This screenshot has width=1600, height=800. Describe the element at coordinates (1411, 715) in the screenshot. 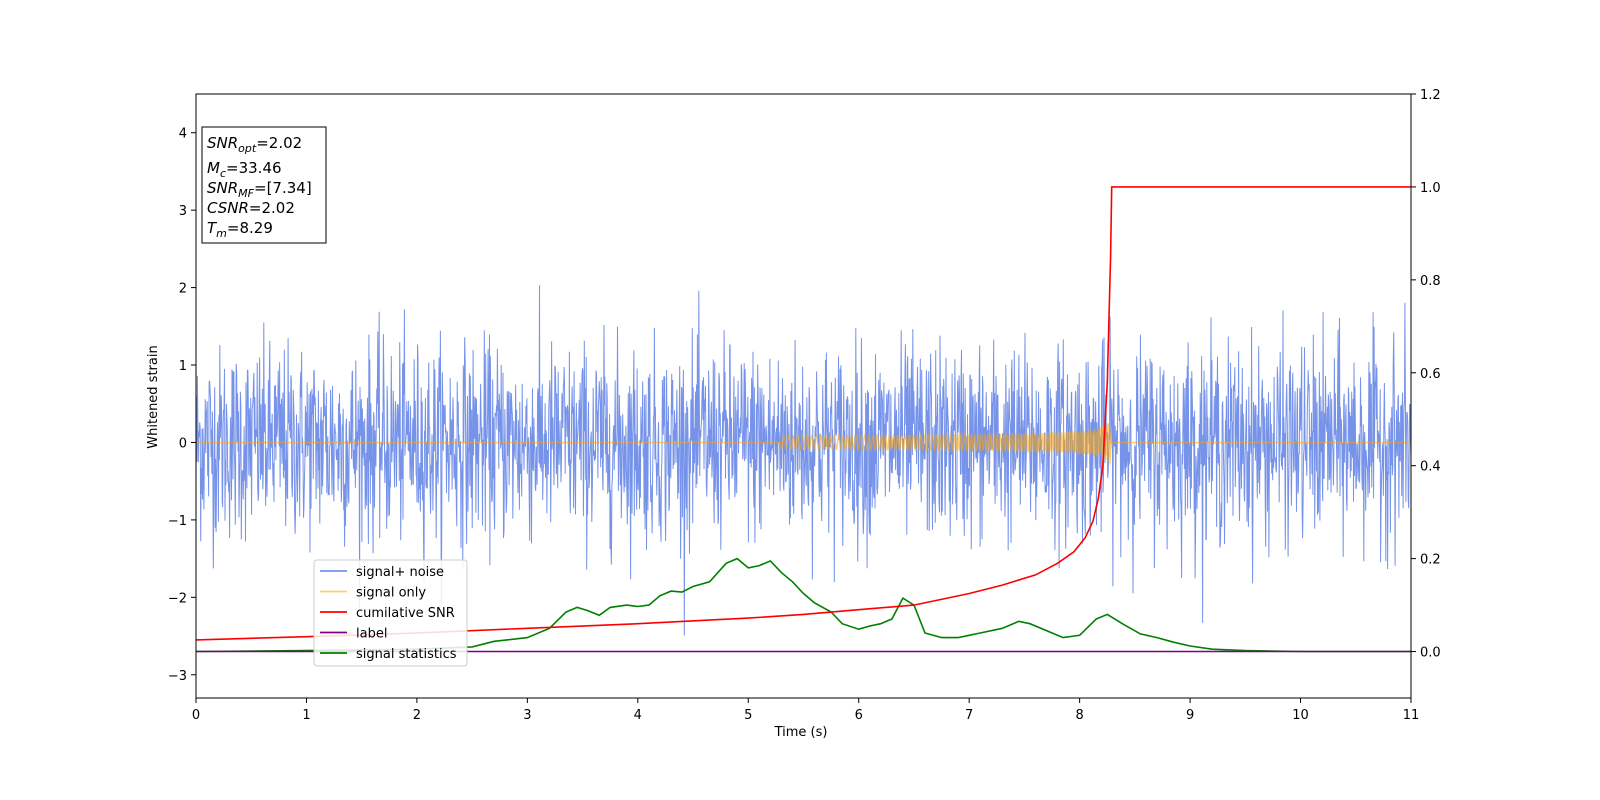

I see `x-tick-label: 11` at that location.